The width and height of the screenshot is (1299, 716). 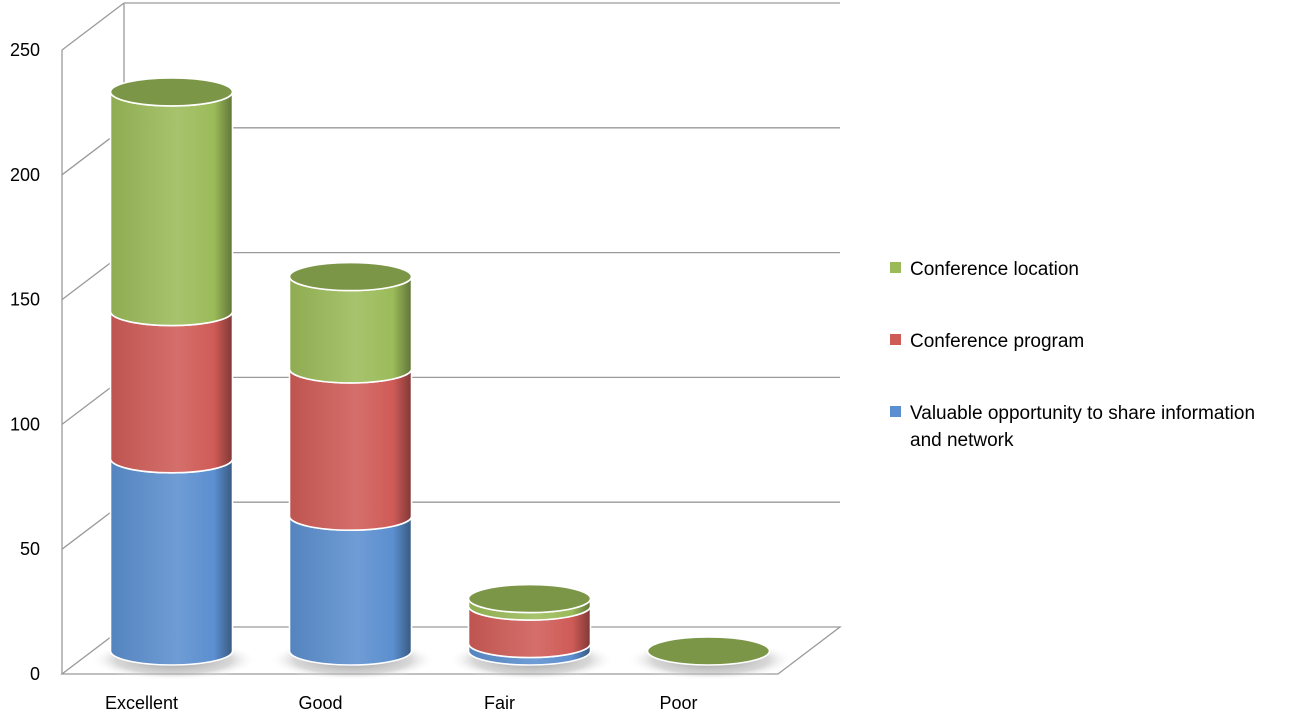 I want to click on y-tick-label: 150, so click(x=25, y=300).